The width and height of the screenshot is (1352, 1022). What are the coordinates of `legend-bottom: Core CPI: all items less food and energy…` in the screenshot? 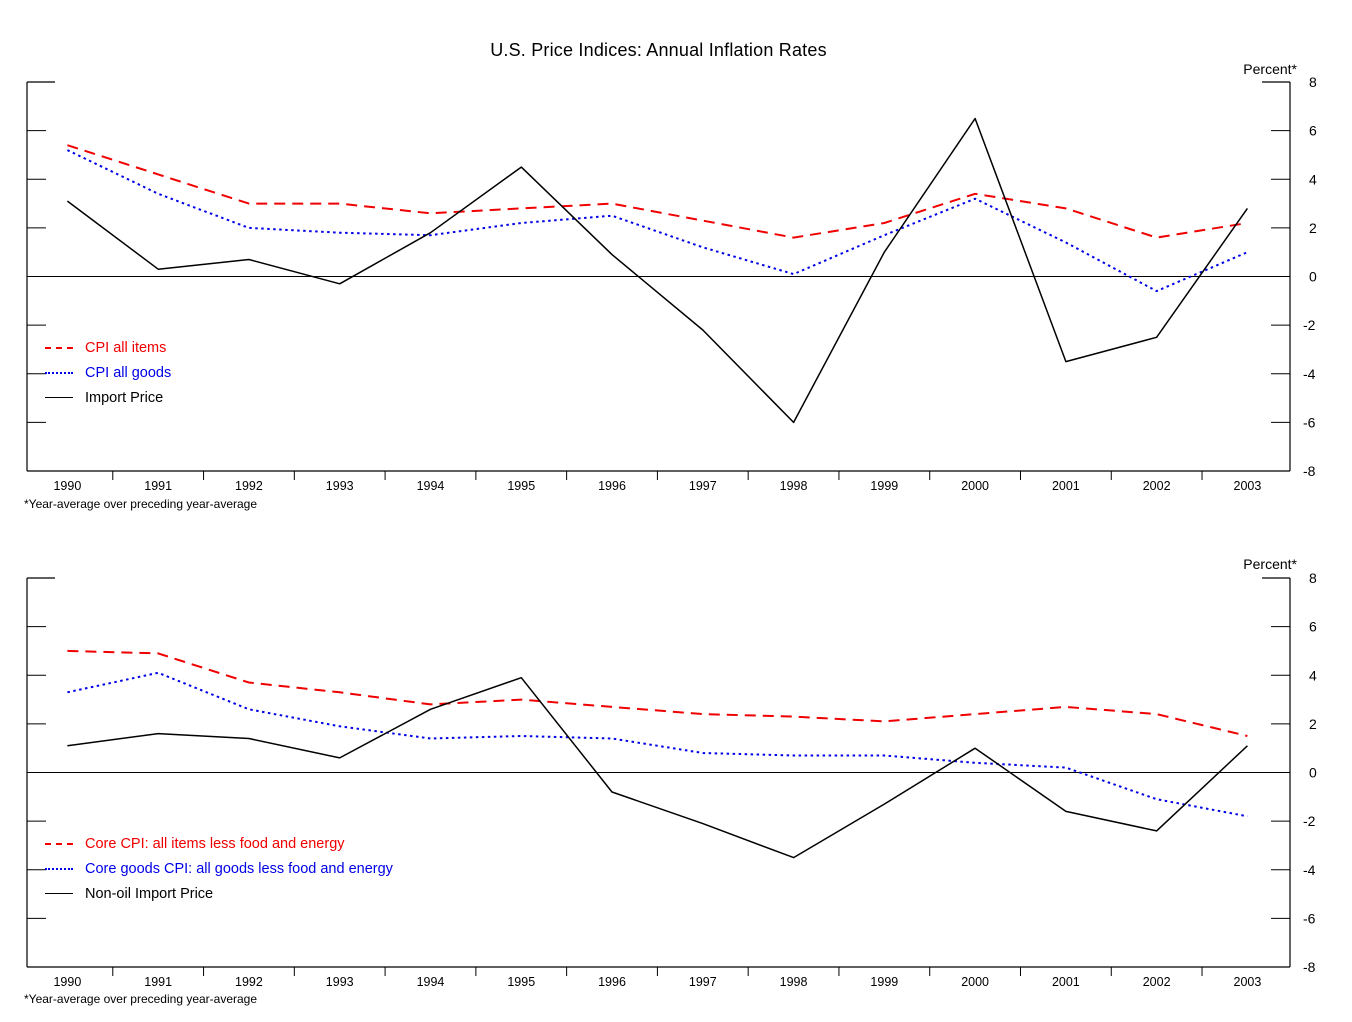 It's located at (219, 868).